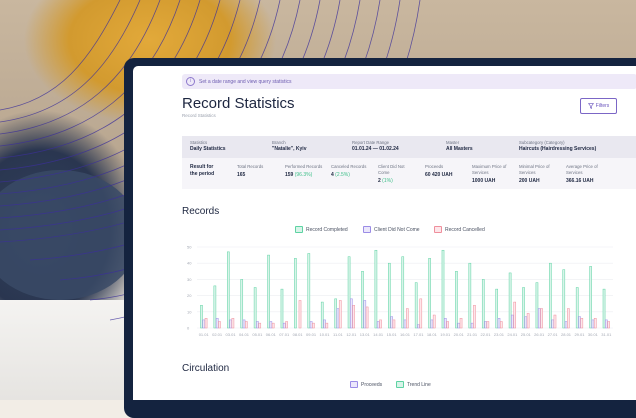 Image resolution: width=636 pixels, height=418 pixels. Describe the element at coordinates (472, 334) in the screenshot. I see `x-tick-label: 21.01` at that location.